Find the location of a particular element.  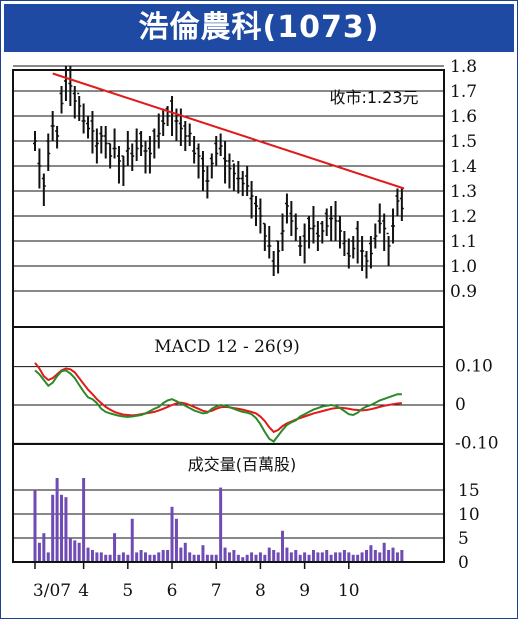

volume-bars is located at coordinates (218, 520).